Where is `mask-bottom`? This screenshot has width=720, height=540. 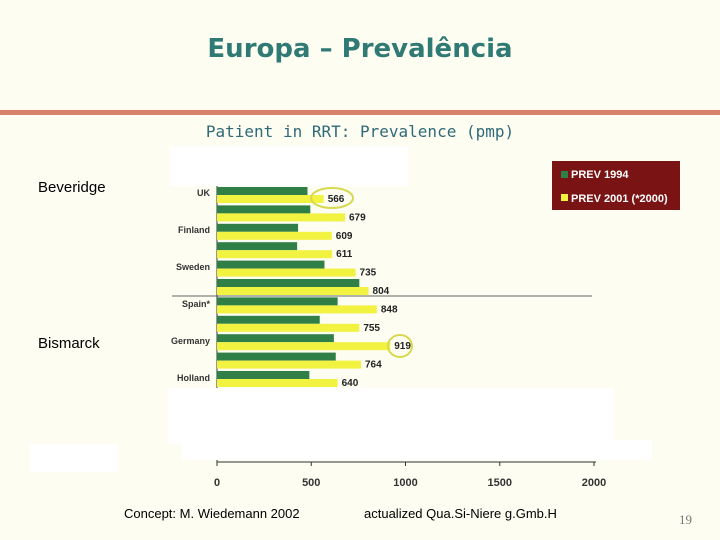
mask-bottom is located at coordinates (391, 416).